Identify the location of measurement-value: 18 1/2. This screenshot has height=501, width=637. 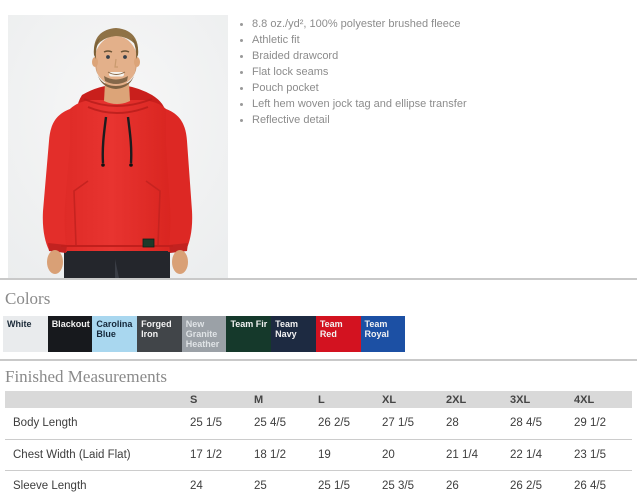
(270, 454).